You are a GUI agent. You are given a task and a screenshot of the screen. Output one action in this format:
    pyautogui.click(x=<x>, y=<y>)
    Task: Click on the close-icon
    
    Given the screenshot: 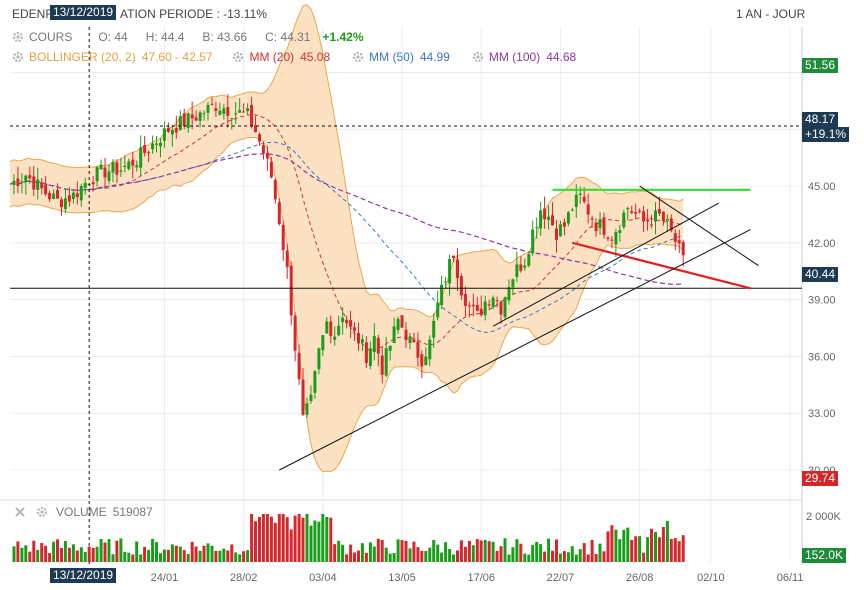 What is the action you would take?
    pyautogui.click(x=20, y=512)
    